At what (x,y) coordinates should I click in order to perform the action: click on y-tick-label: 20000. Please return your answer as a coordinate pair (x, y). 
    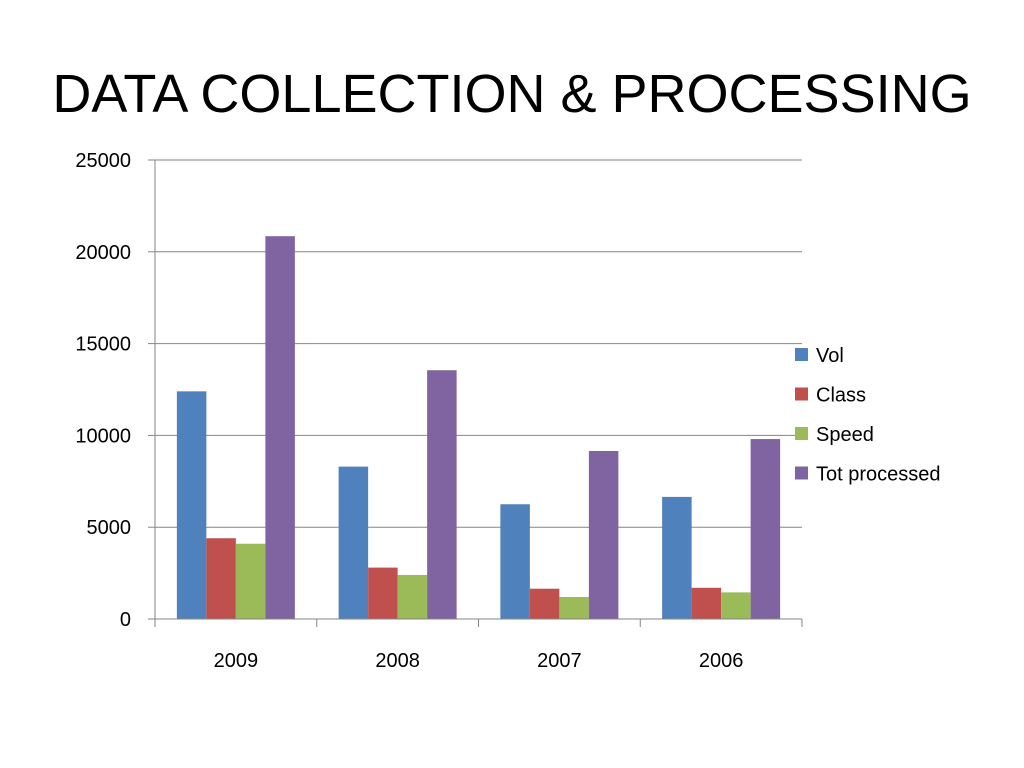
    Looking at the image, I should click on (103, 253).